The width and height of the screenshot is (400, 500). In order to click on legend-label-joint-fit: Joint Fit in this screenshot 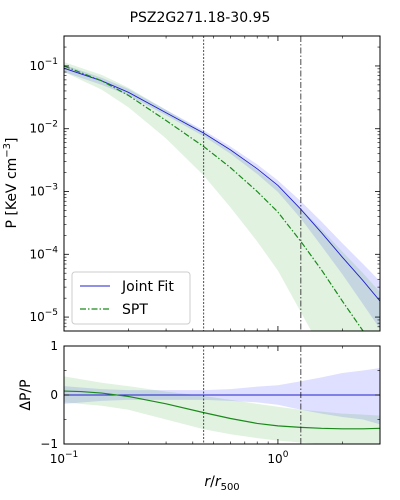, I will do `click(147, 287)`.